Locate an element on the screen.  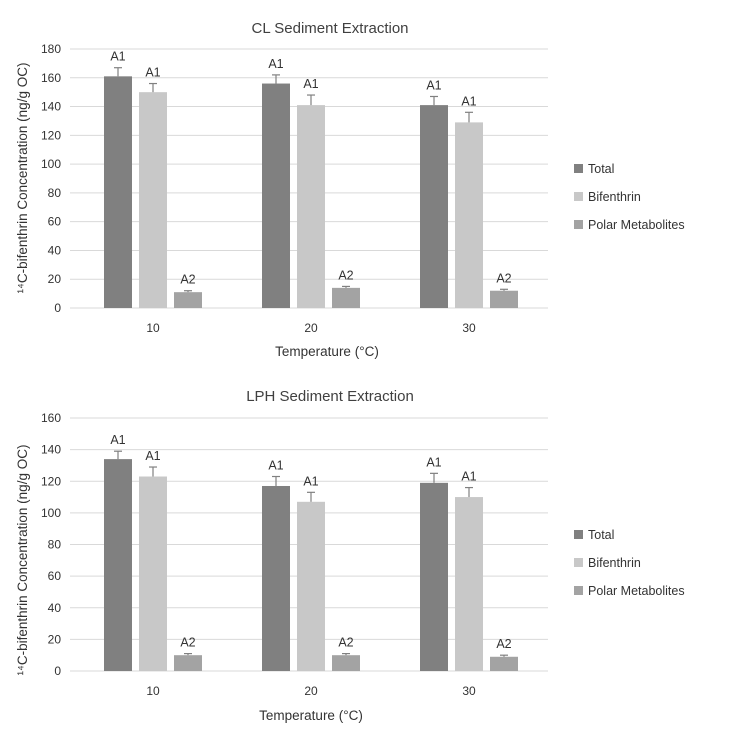
chart-title: LPH Sediment Extraction is located at coordinates (330, 396).